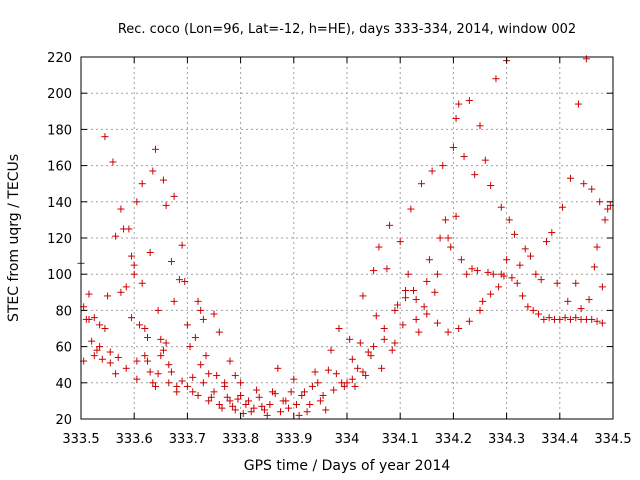 The width and height of the screenshot is (640, 480). What do you see at coordinates (80, 439) in the screenshot?
I see `x-tick-label: 333.5` at bounding box center [80, 439].